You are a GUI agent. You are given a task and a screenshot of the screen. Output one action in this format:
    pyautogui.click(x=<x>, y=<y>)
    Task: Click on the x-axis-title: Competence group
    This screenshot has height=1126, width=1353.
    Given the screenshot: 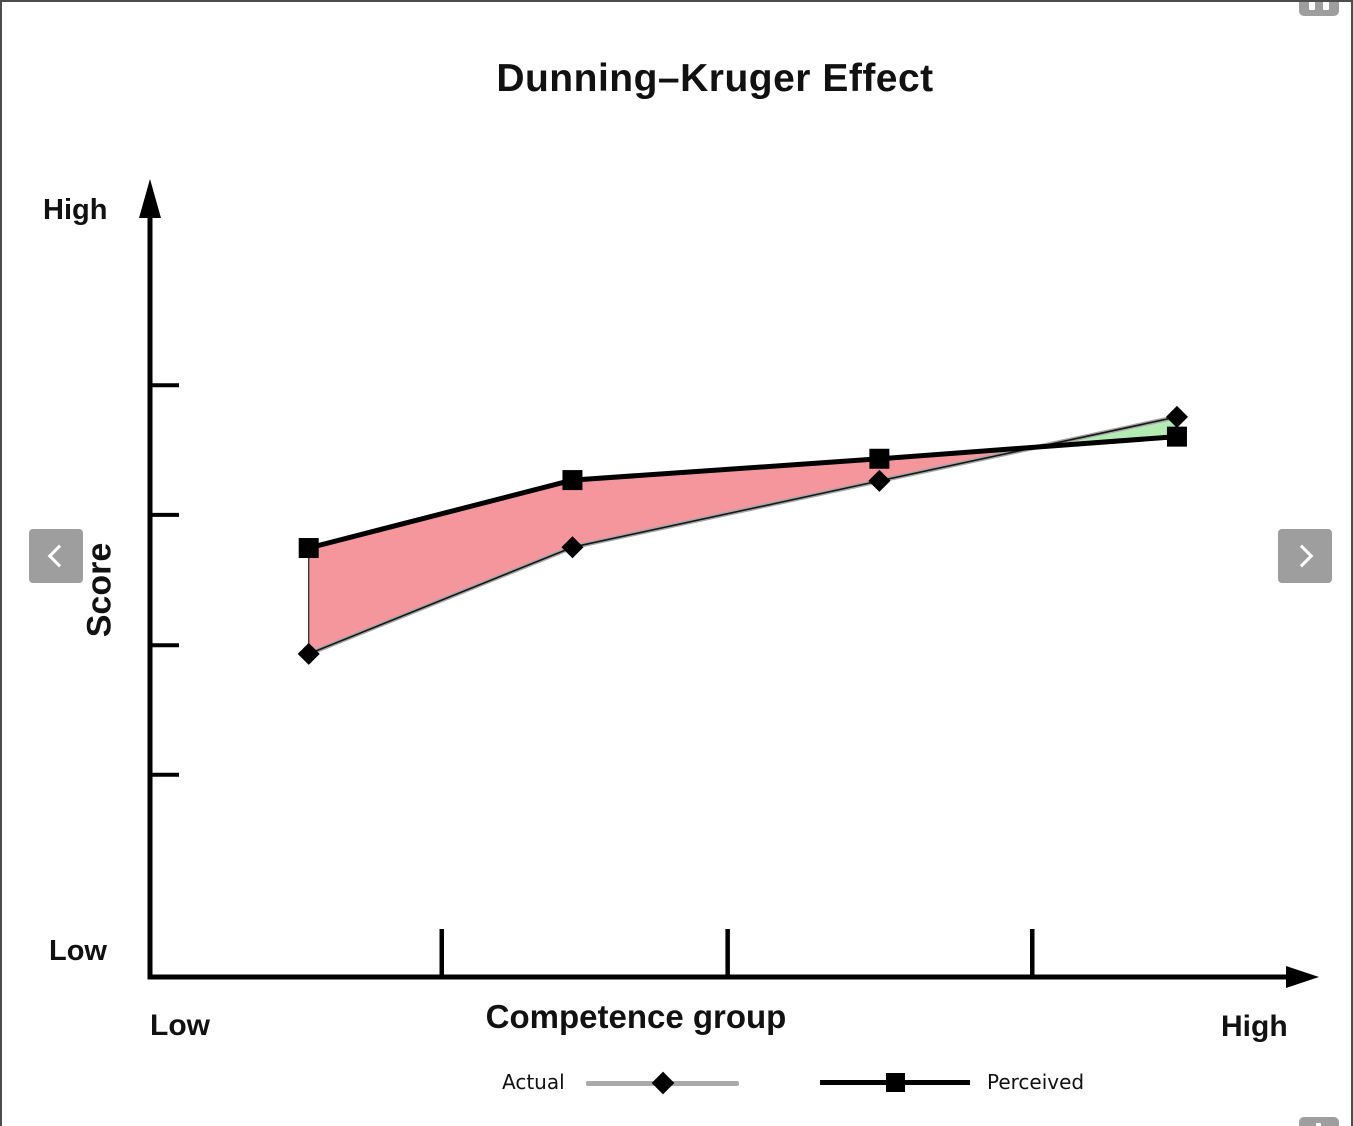 What is the action you would take?
    pyautogui.click(x=636, y=1016)
    